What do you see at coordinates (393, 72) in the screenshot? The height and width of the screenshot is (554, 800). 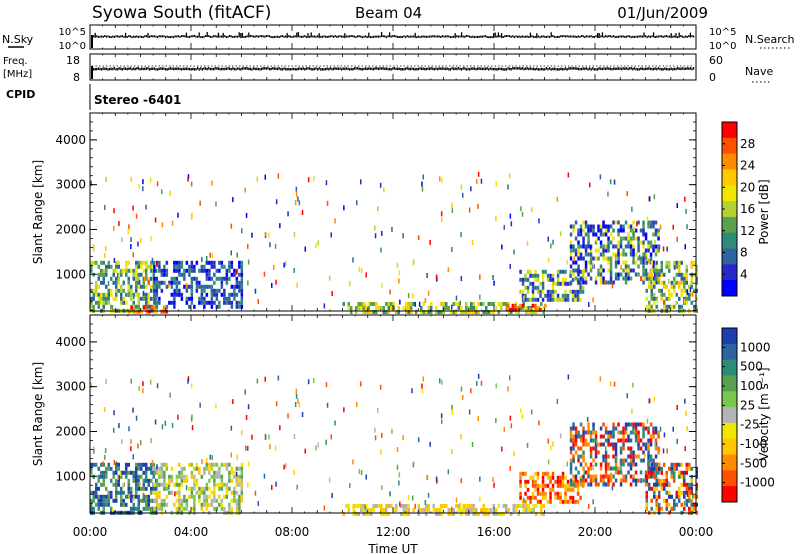 I see `freq-series` at bounding box center [393, 72].